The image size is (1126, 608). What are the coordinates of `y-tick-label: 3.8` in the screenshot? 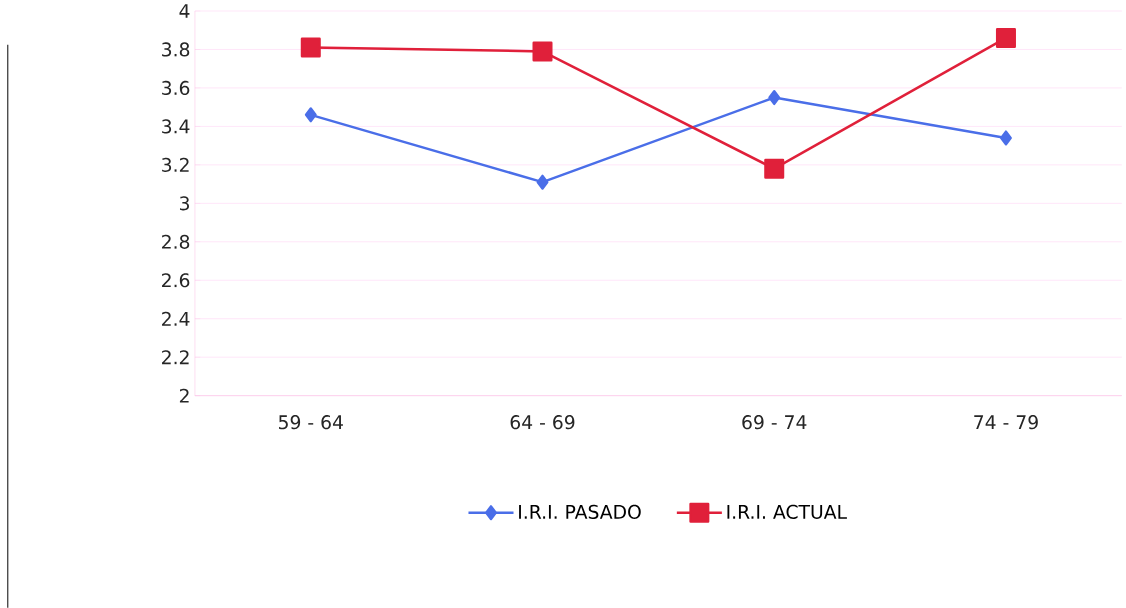 It's located at (176, 49).